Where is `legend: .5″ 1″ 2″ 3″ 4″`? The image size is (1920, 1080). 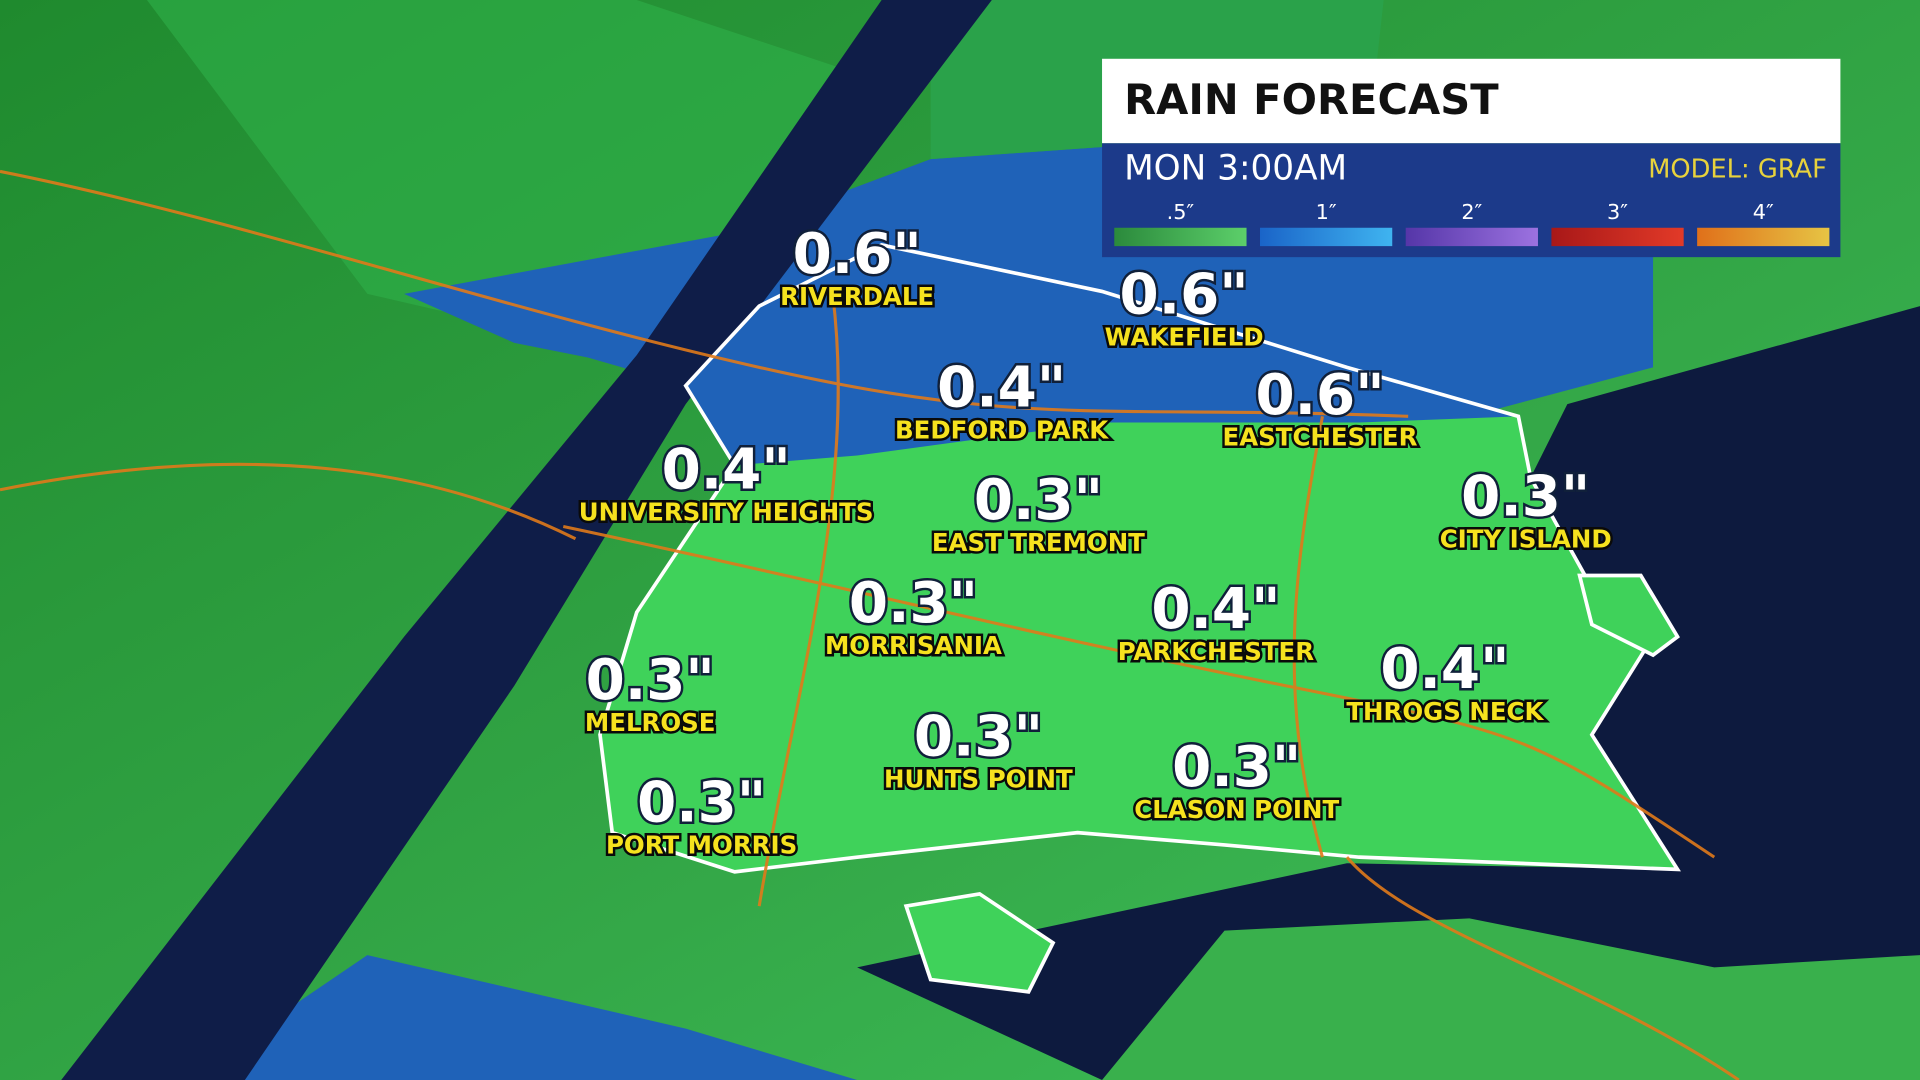
legend: .5″ 1″ 2″ 3″ 4″ is located at coordinates (1472, 223).